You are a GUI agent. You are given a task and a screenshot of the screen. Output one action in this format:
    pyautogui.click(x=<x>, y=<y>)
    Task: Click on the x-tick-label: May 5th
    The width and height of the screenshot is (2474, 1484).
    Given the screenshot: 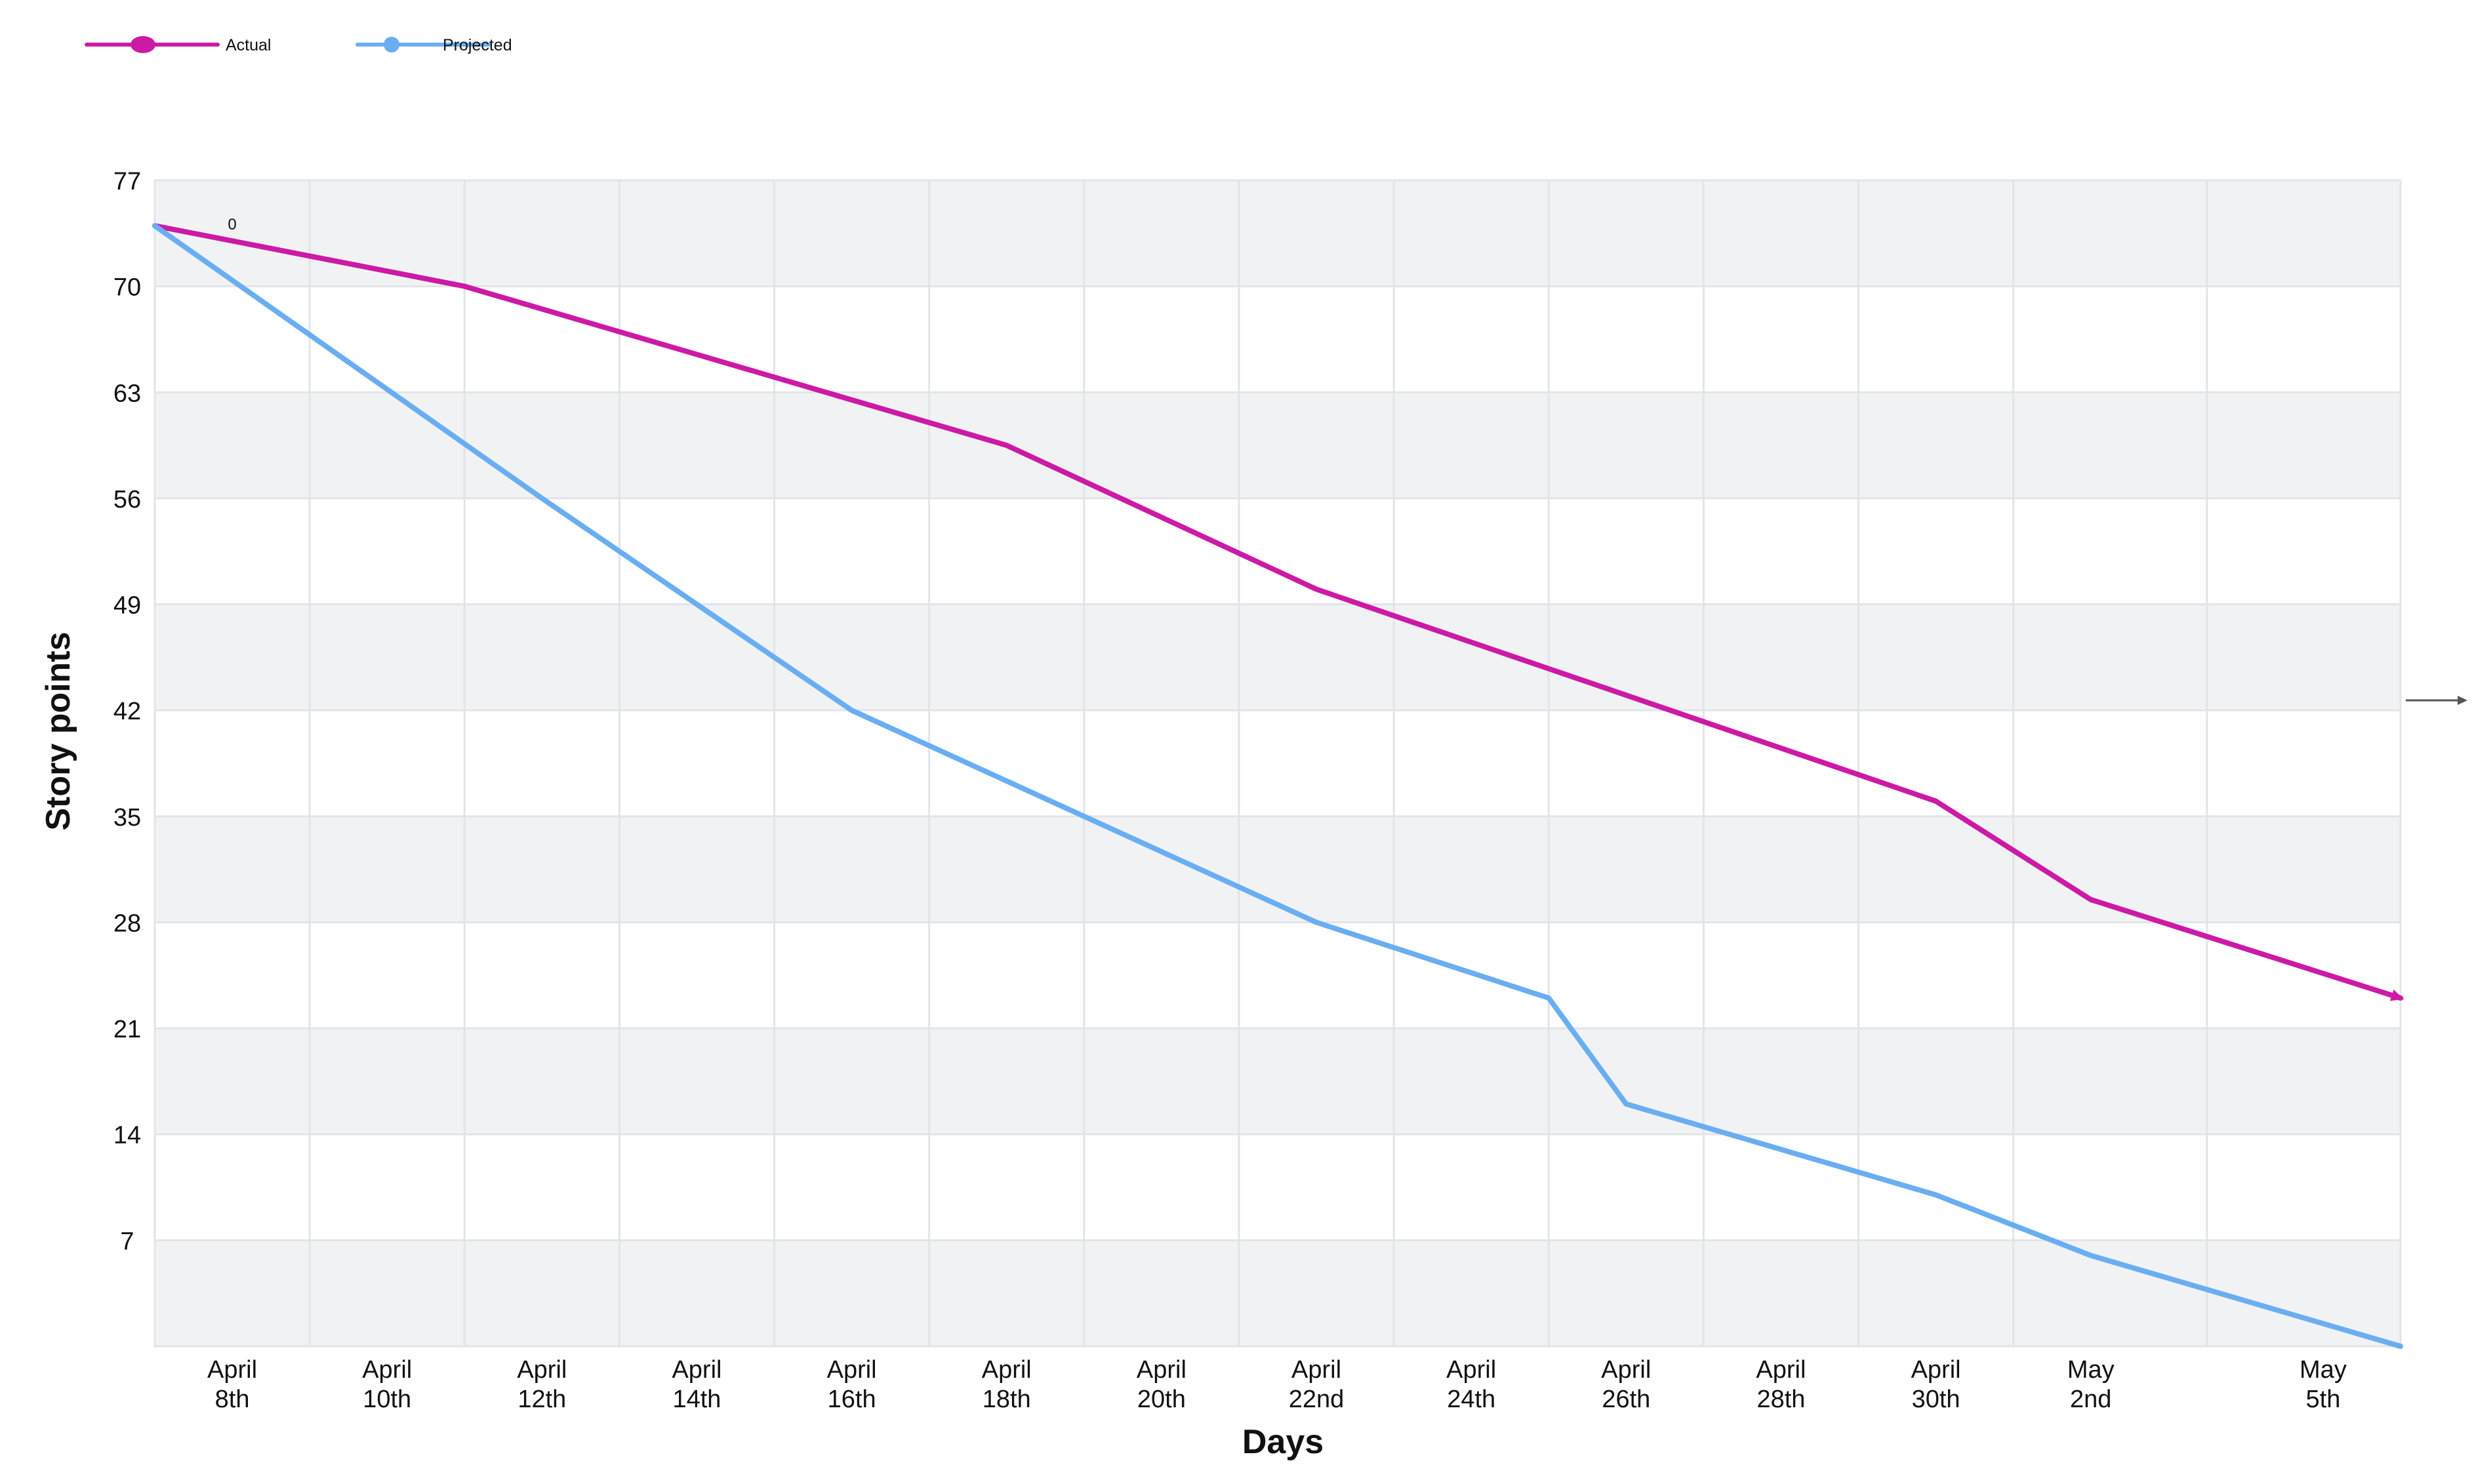 What is the action you would take?
    pyautogui.click(x=2323, y=1384)
    